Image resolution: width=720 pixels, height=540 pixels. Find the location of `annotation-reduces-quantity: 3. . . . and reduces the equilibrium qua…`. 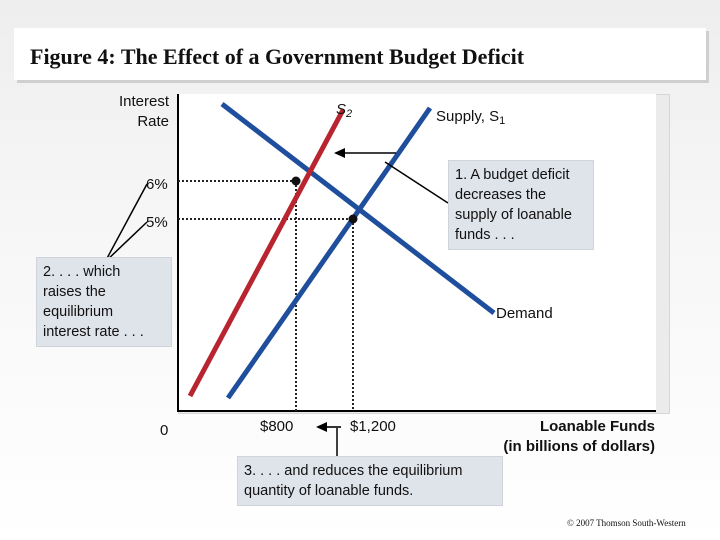

annotation-reduces-quantity: 3. . . . and reduces the equilibrium qua… is located at coordinates (370, 481).